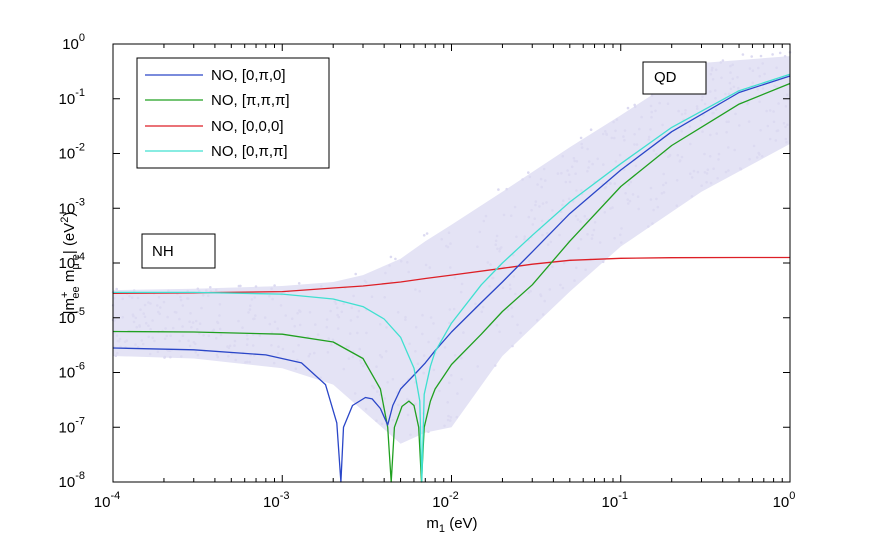 This screenshot has height=545, width=872. What do you see at coordinates (76, 292) in the screenshot?
I see `y-axis-title-sub1: ee` at bounding box center [76, 292].